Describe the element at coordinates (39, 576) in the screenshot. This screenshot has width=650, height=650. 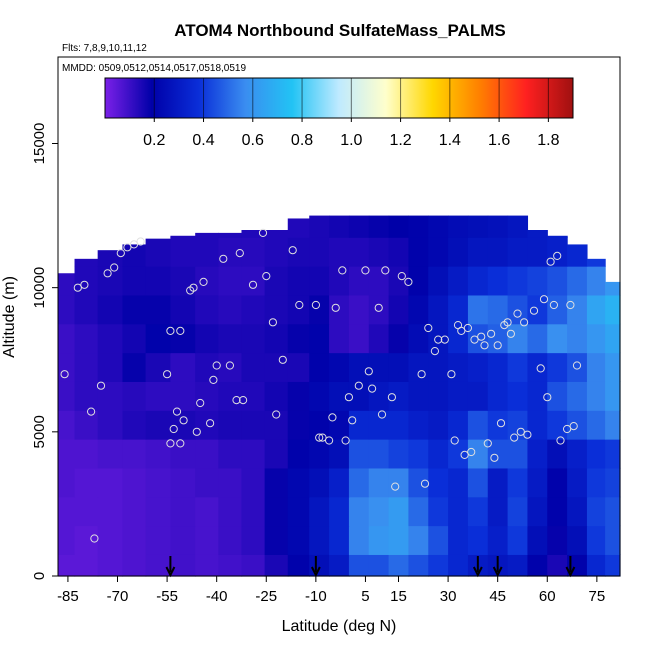
I see `y-tick-label: 0` at that location.